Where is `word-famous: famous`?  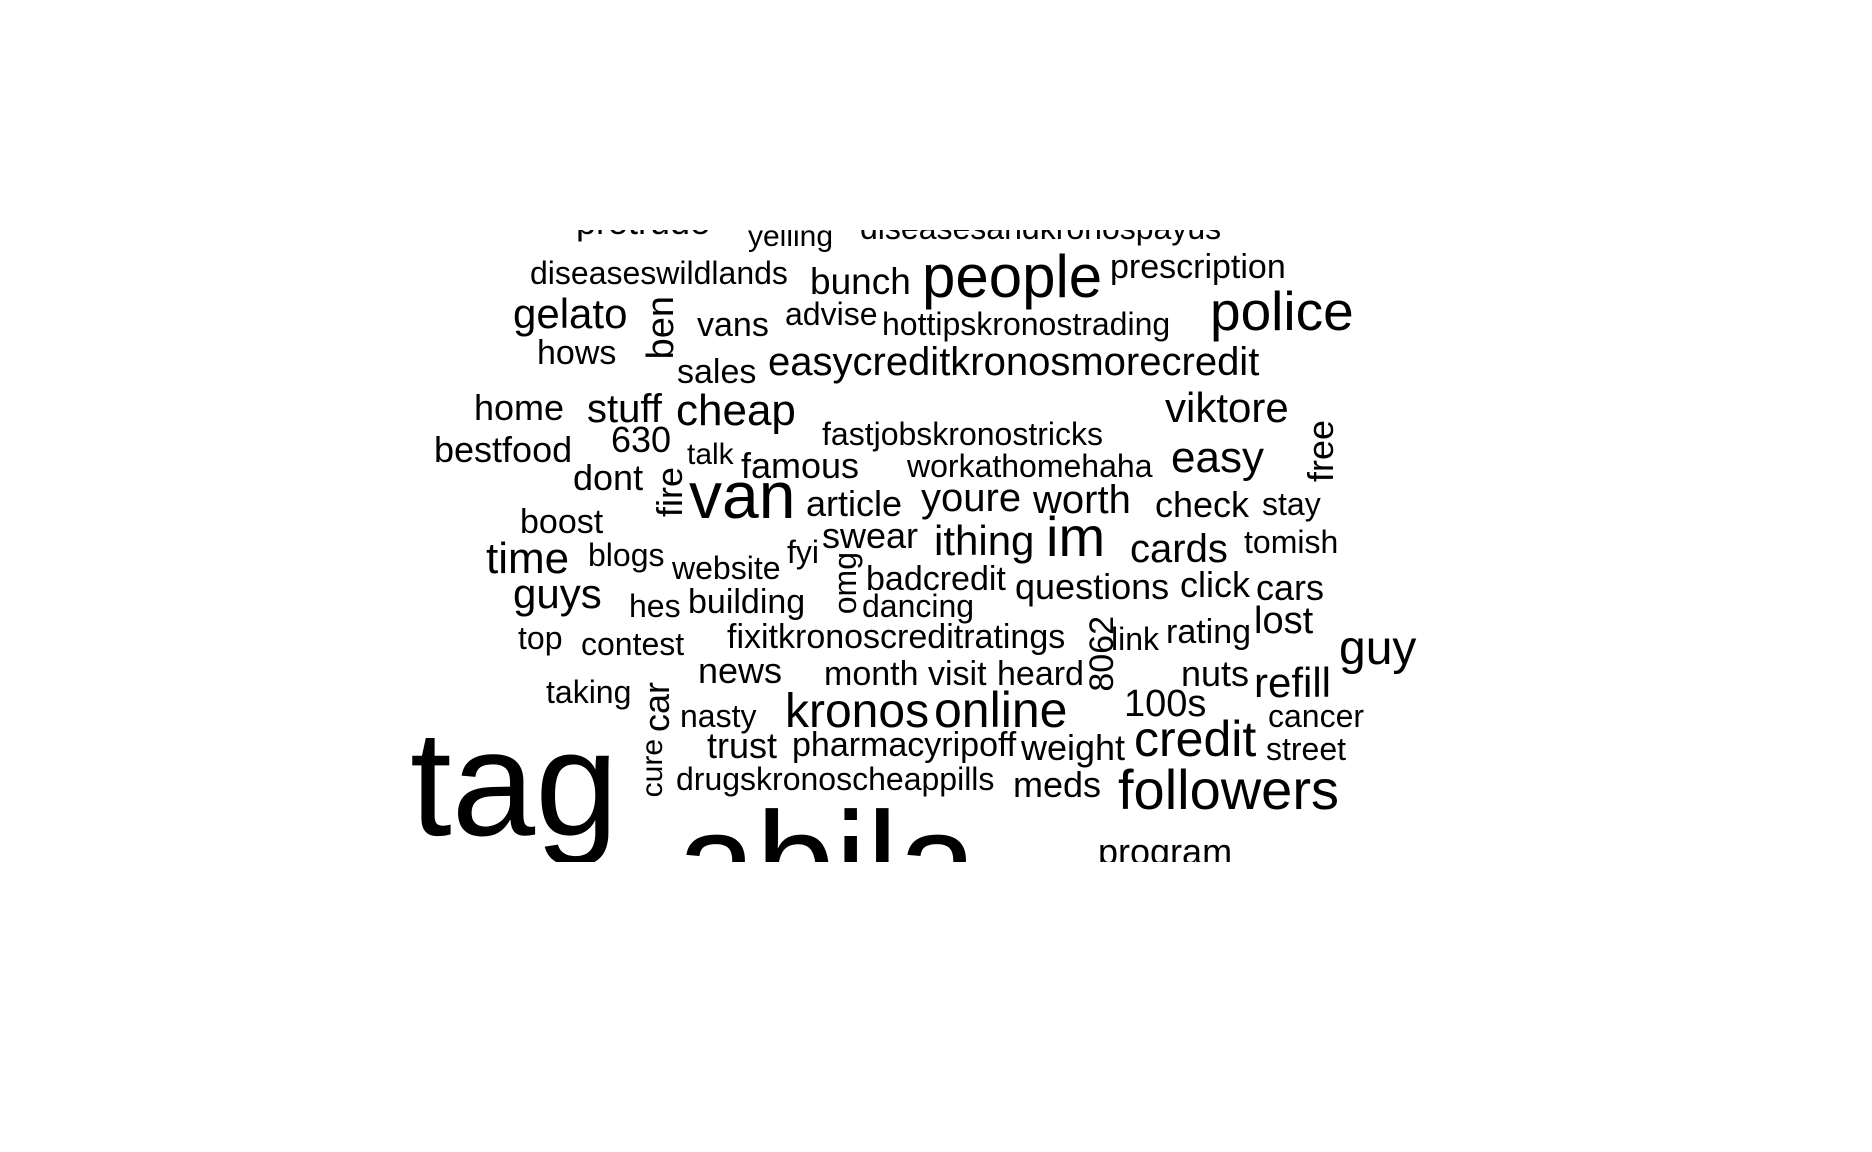 word-famous: famous is located at coordinates (800, 465).